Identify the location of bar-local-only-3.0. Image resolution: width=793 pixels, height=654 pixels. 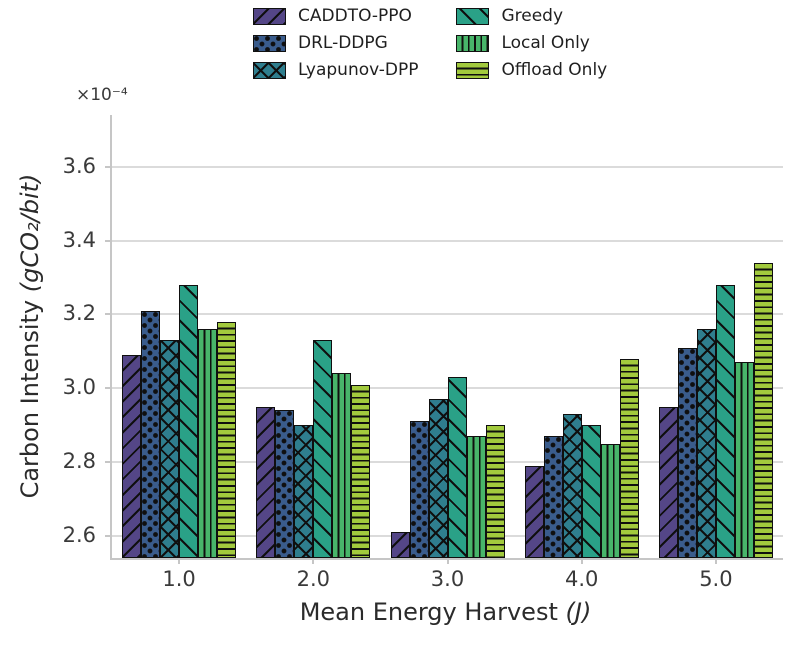
(476, 497).